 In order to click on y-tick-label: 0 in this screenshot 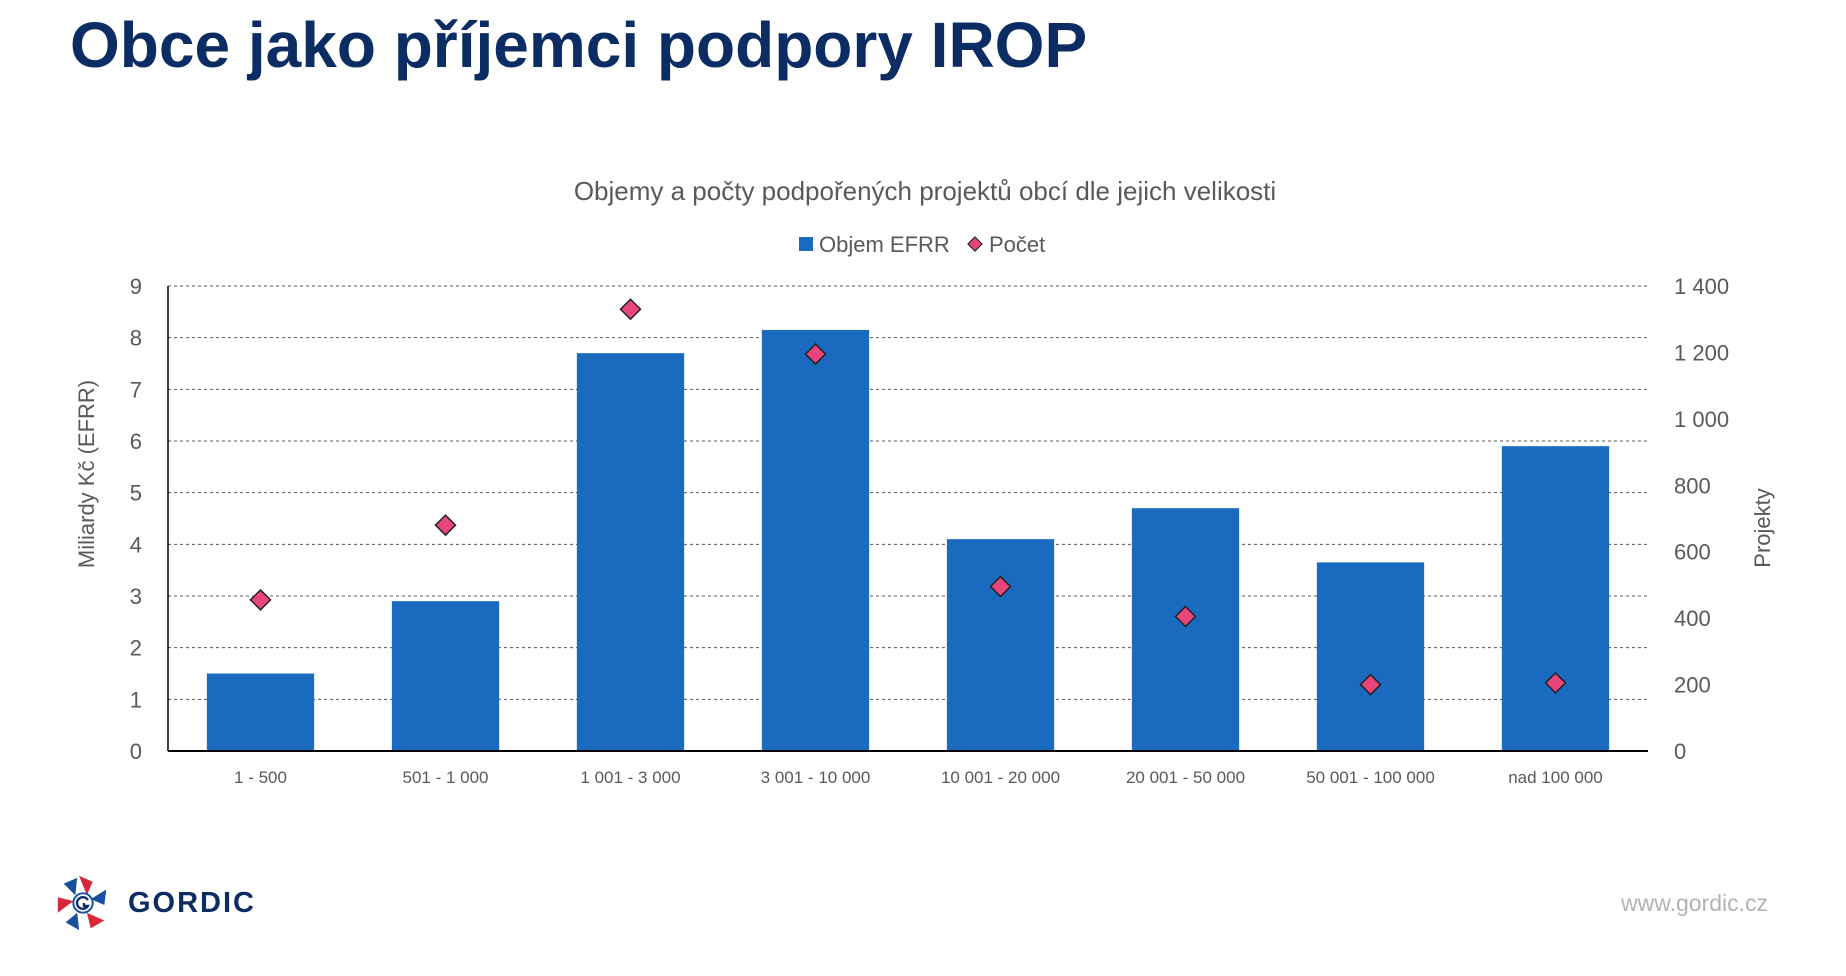, I will do `click(136, 751)`.